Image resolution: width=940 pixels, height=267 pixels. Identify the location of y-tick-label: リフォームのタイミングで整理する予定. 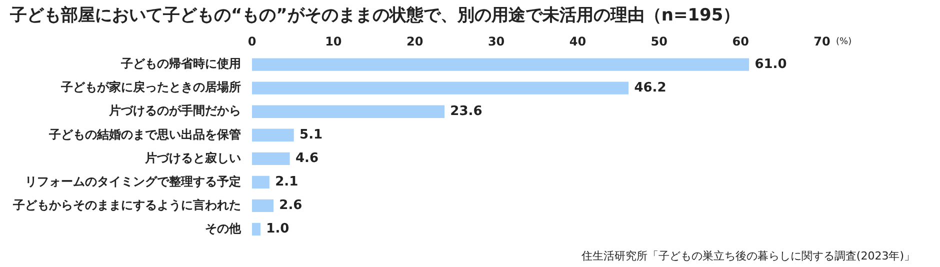
(133, 181).